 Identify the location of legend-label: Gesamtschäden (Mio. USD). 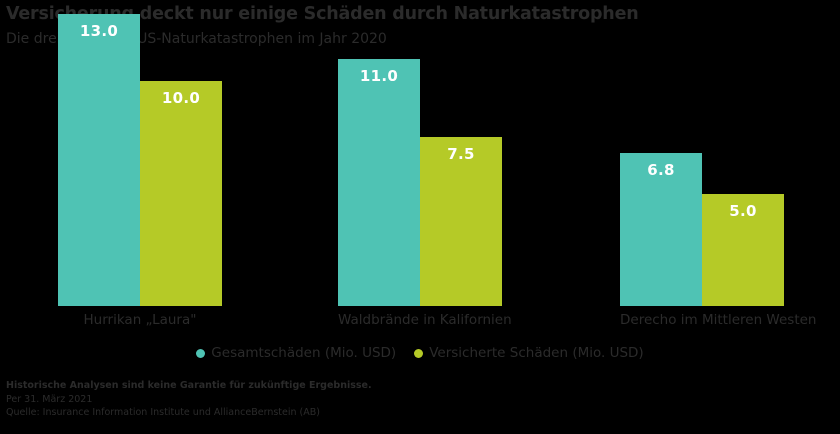
(304, 353).